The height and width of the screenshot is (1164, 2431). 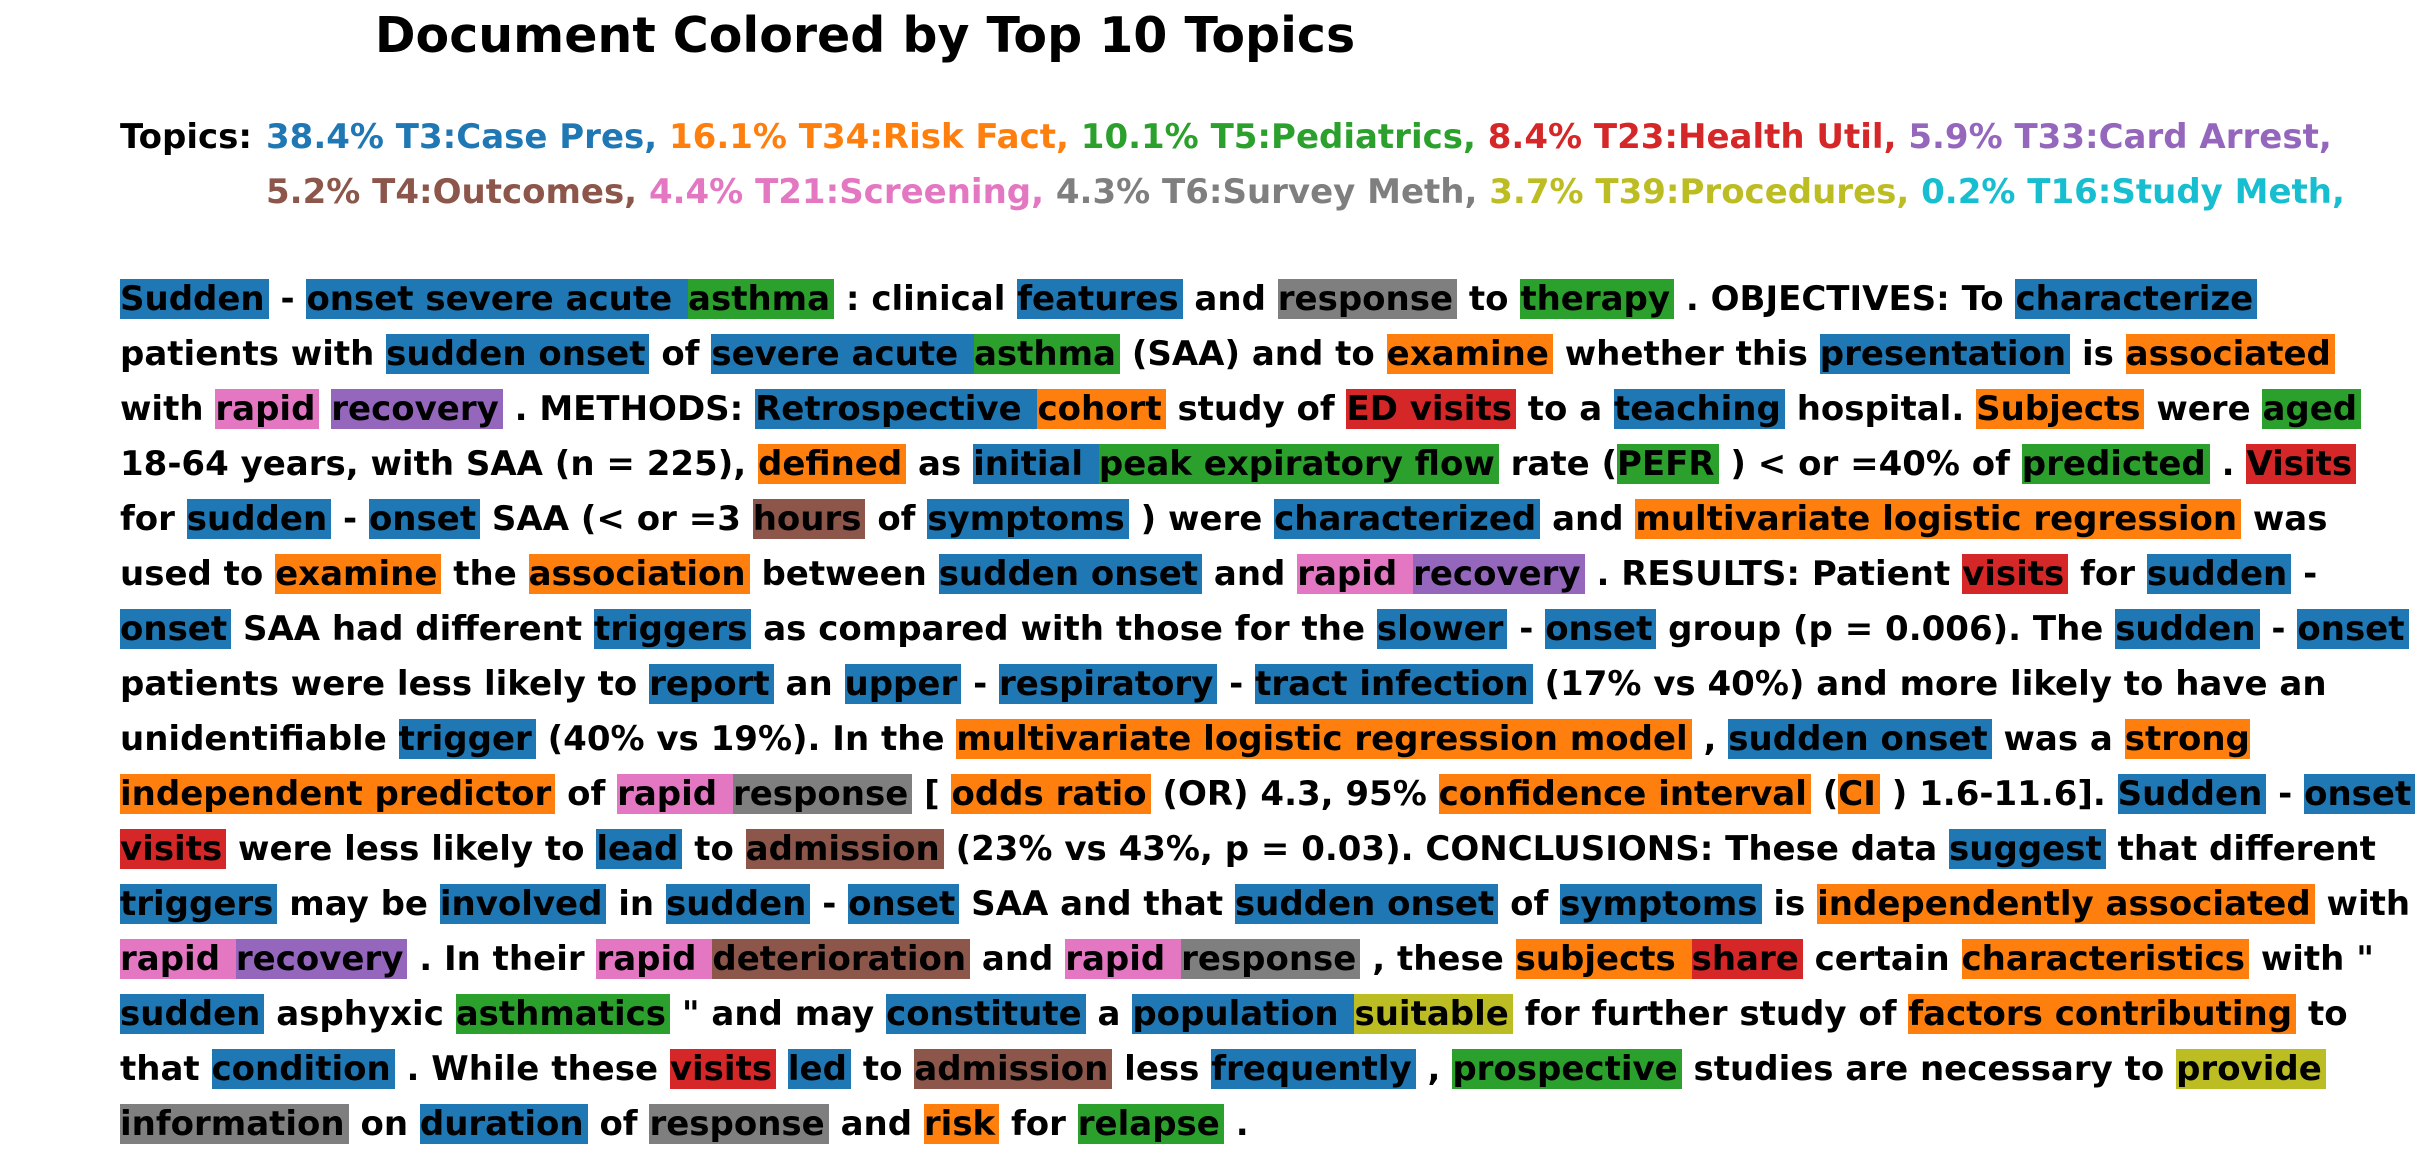 I want to click on plain-text-segment: SAA (< or =3, so click(x=622, y=519).